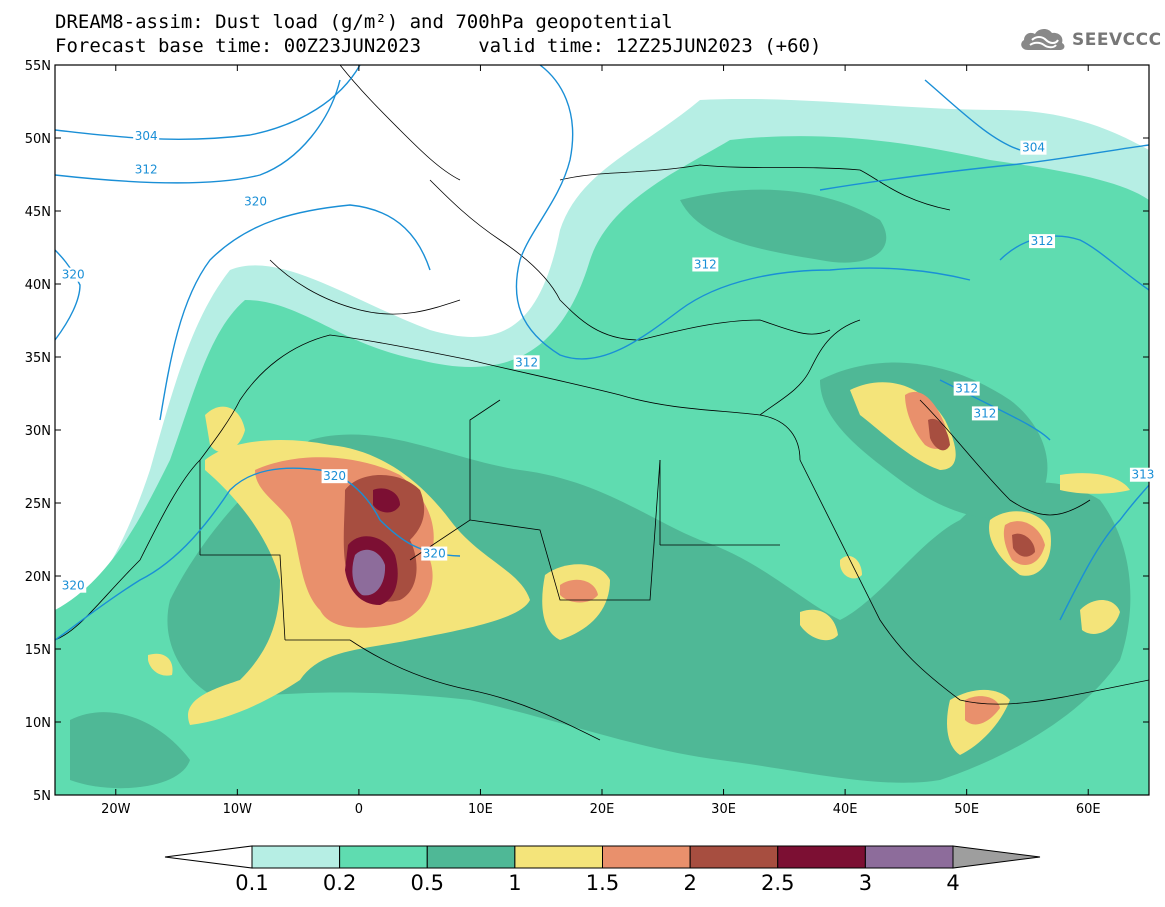  What do you see at coordinates (602, 809) in the screenshot?
I see `lon-tick-label: 20E` at bounding box center [602, 809].